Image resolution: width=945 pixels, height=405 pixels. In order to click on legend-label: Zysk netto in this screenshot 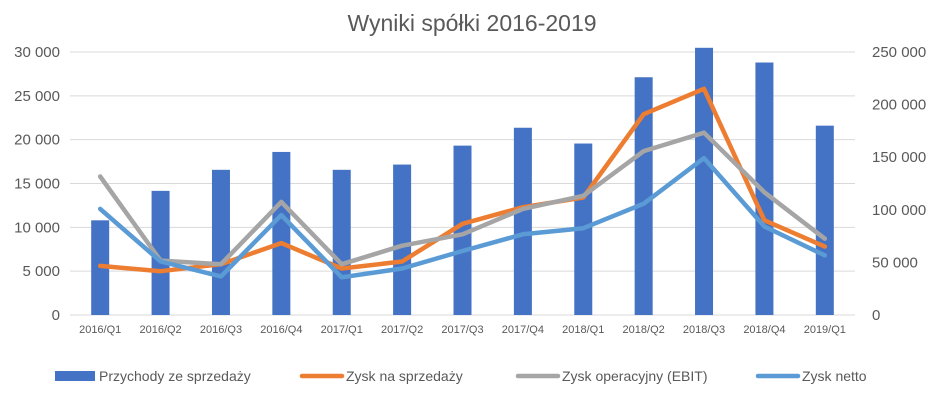, I will do `click(834, 376)`.